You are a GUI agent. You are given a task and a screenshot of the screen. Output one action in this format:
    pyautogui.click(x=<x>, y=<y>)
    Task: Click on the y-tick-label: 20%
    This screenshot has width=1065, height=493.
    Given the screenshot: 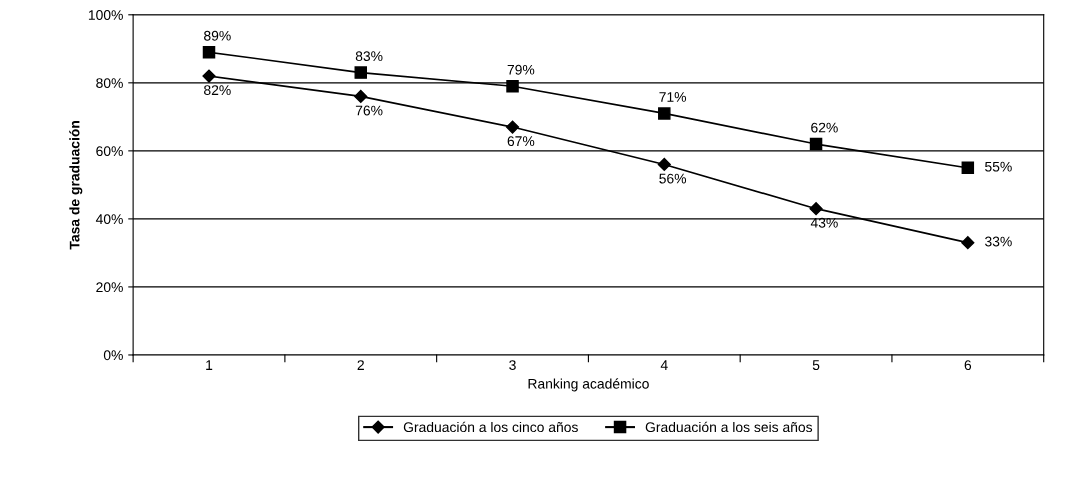 What is the action you would take?
    pyautogui.click(x=109, y=287)
    